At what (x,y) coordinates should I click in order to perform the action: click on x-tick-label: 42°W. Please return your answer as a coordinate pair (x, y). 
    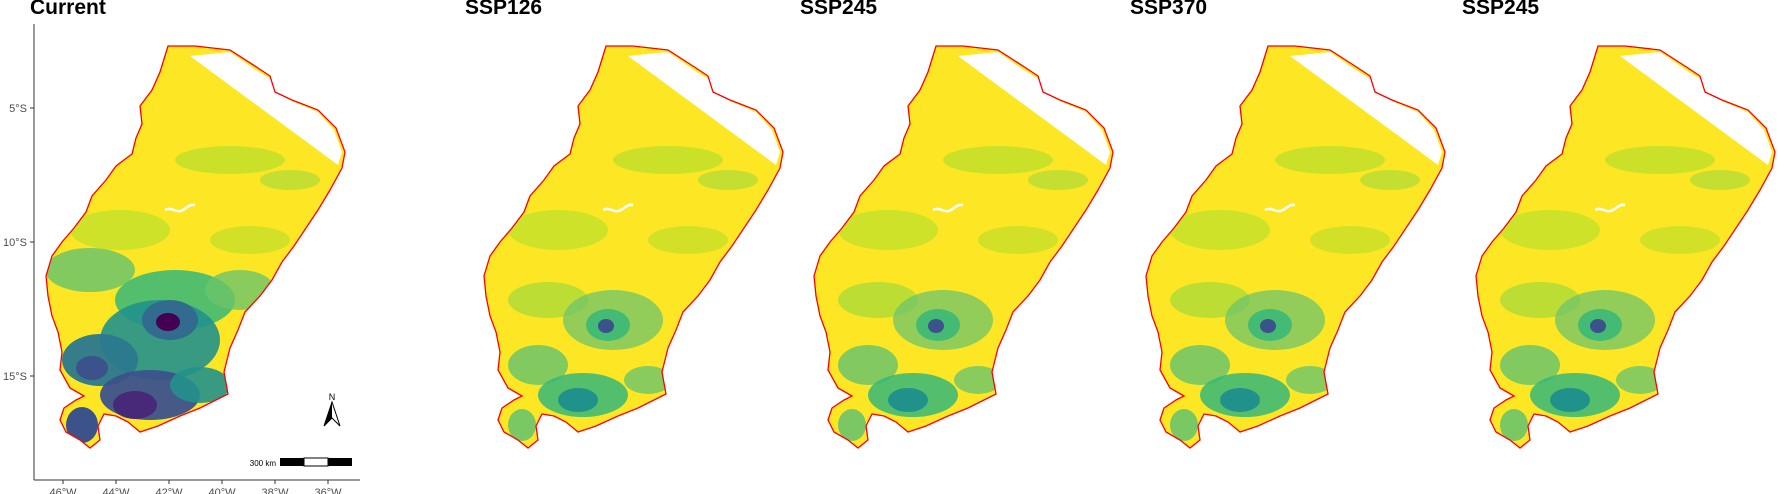
    Looking at the image, I should click on (169, 490).